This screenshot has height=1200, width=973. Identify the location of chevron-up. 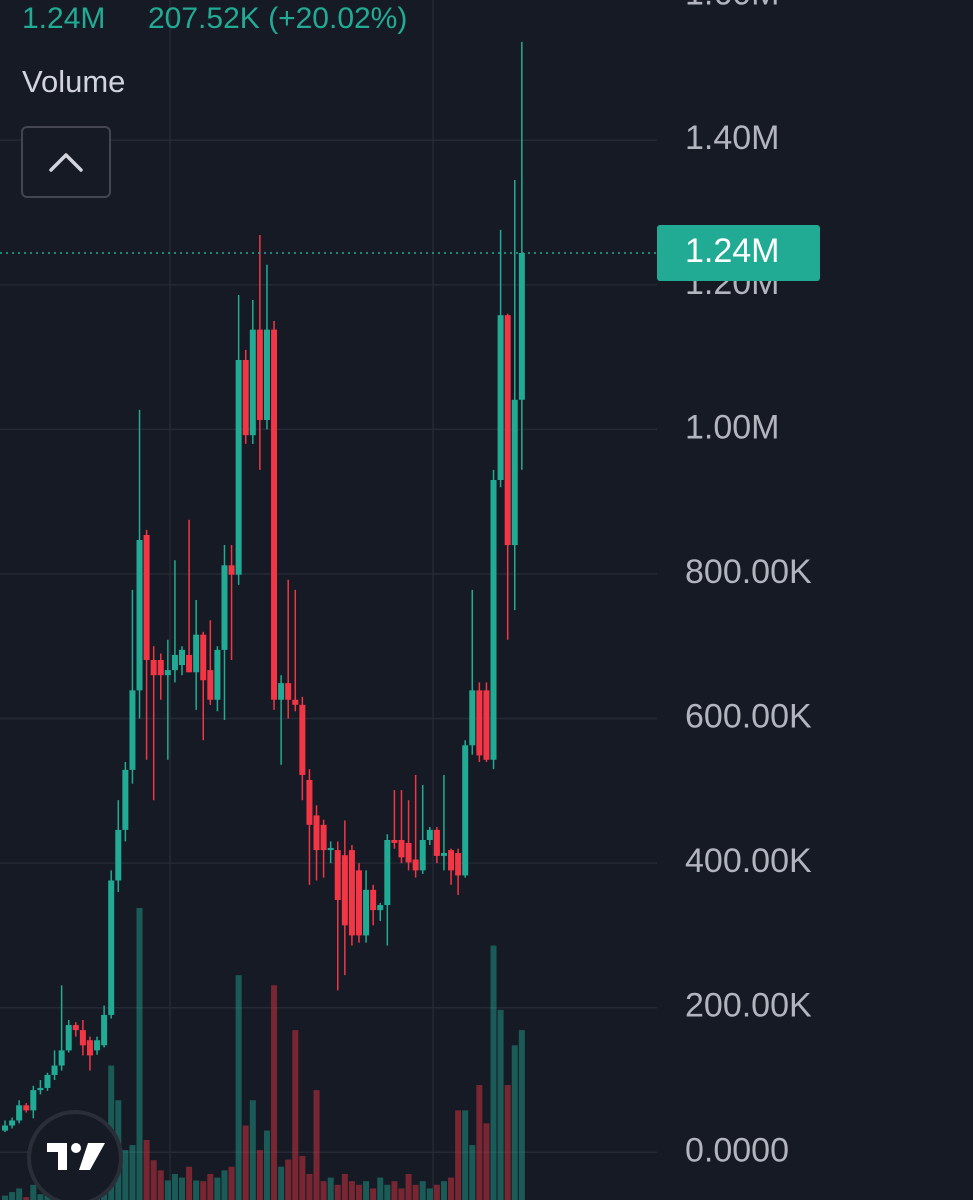
(66, 162).